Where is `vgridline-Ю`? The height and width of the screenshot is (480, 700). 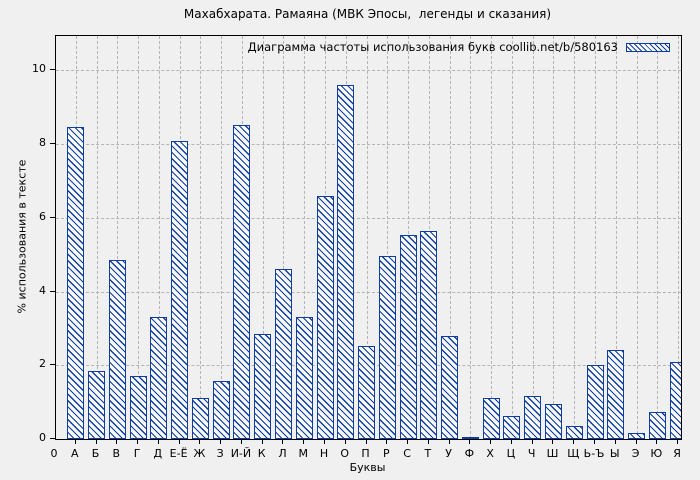 vgridline-Ю is located at coordinates (658, 237).